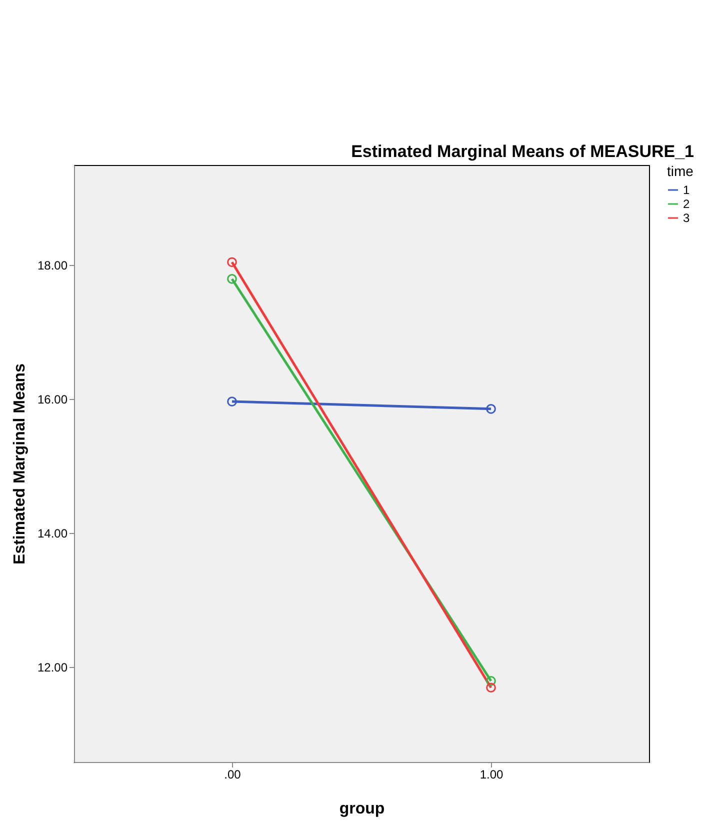 The height and width of the screenshot is (832, 728). I want to click on legend-label: 2, so click(686, 204).